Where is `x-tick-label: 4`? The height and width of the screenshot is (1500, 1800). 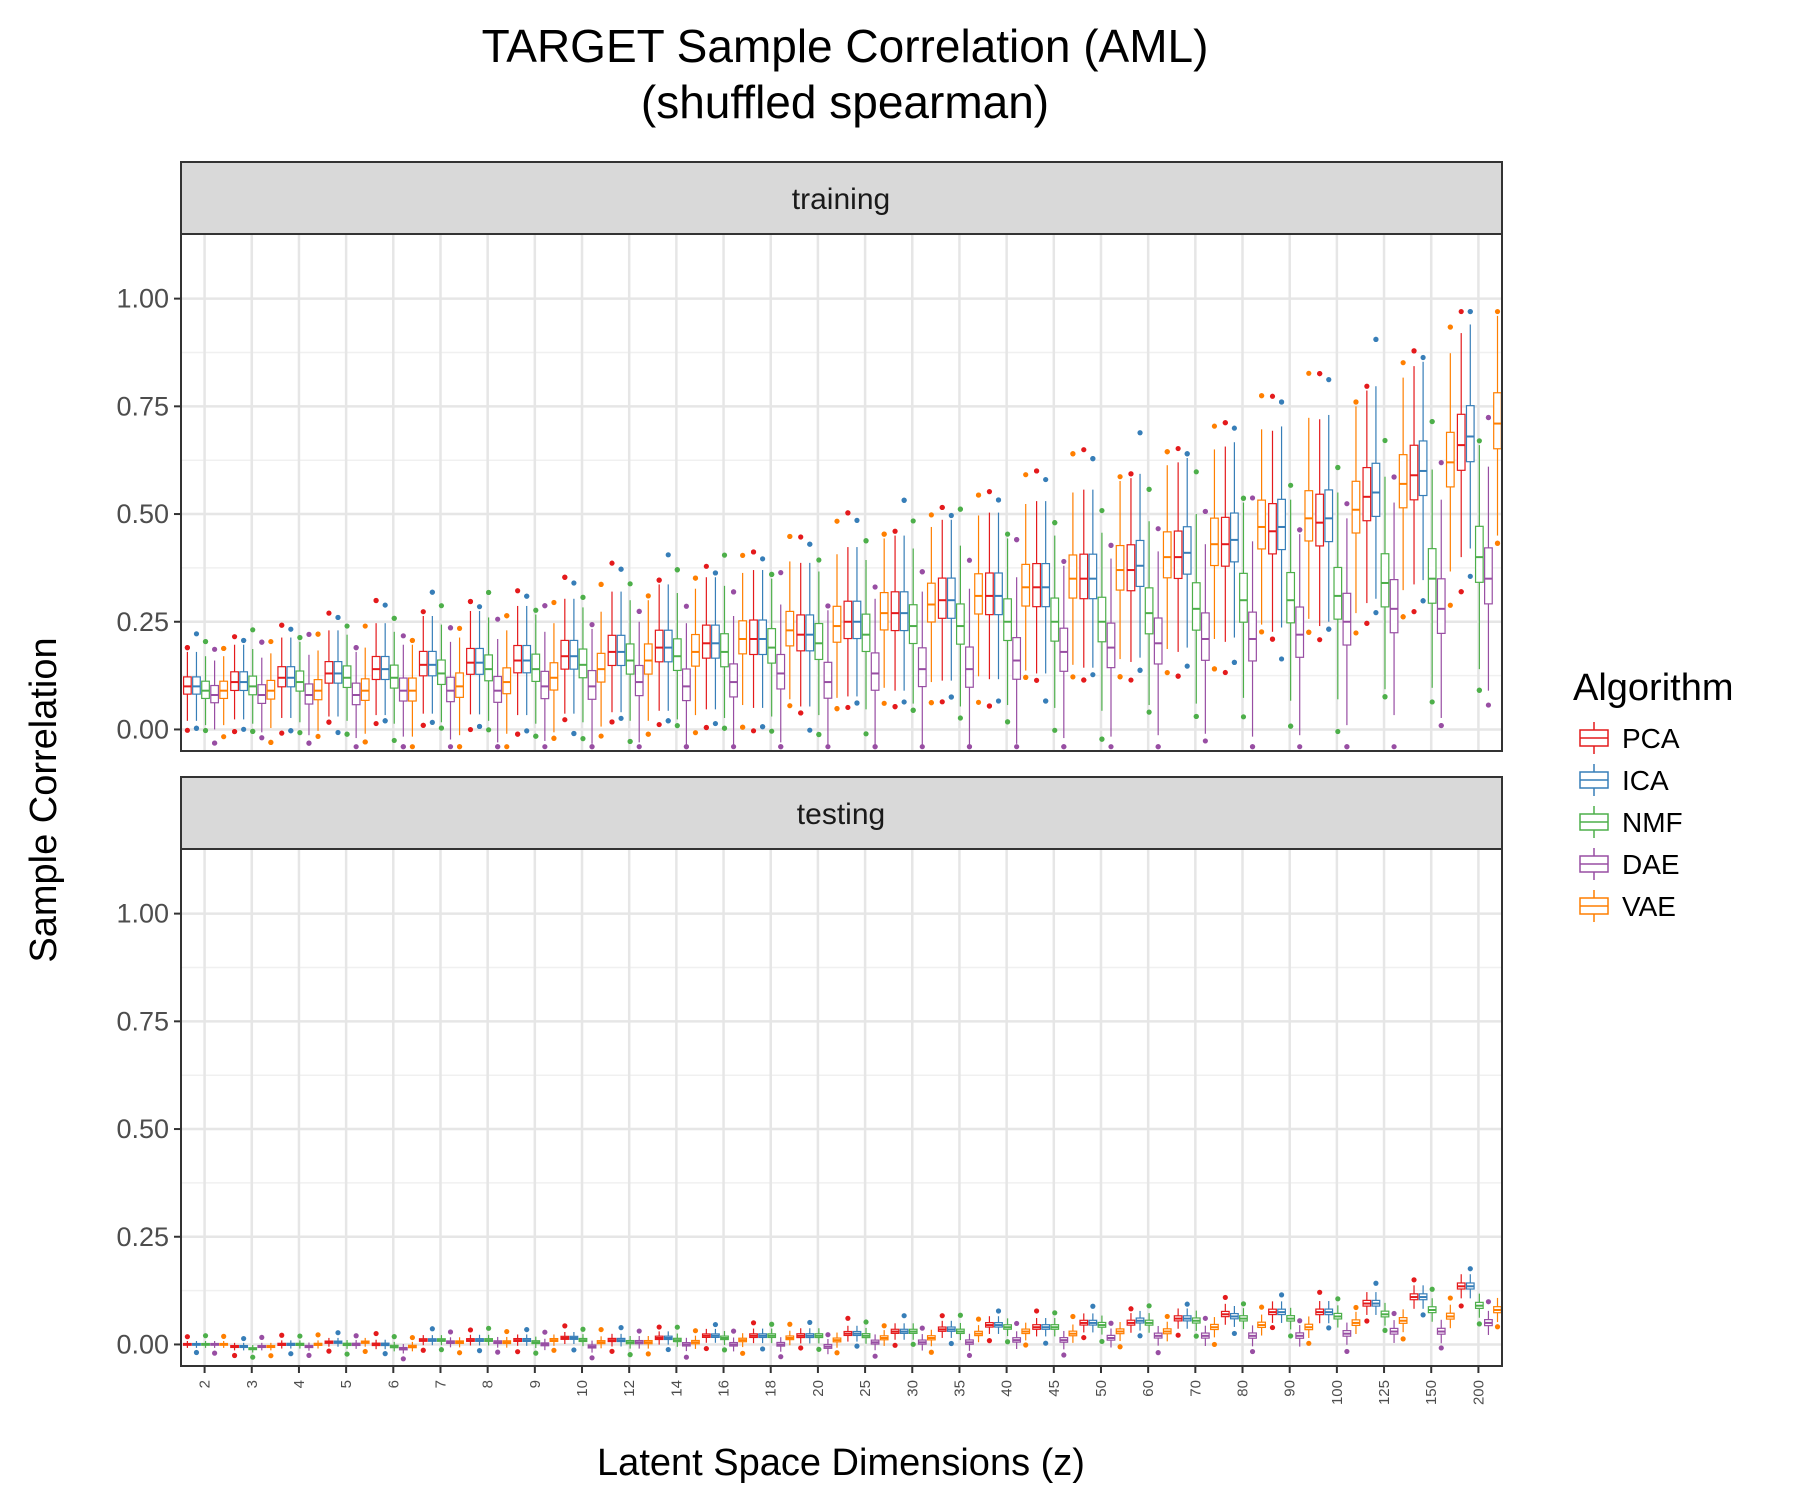 x-tick-label: 4 is located at coordinates (299, 1384).